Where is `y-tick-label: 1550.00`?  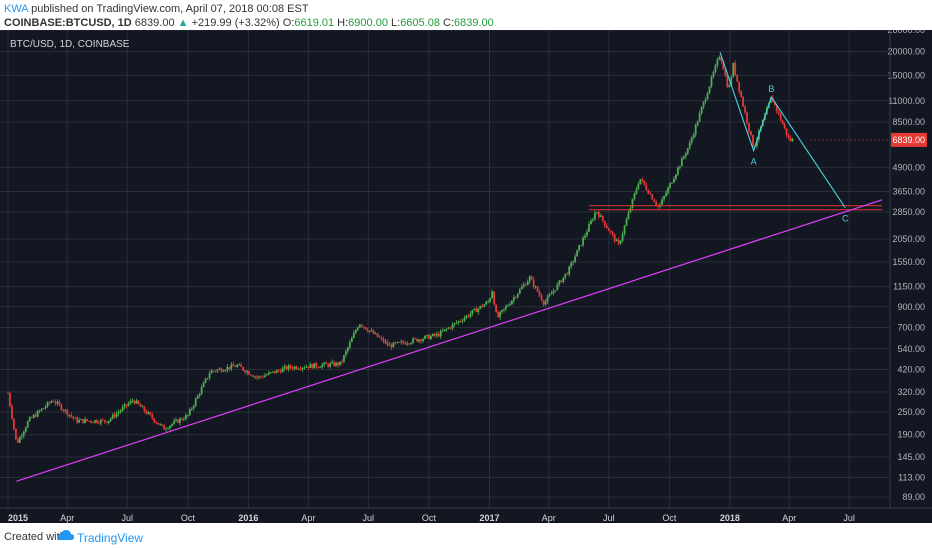 y-tick-label: 1550.00 is located at coordinates (908, 262).